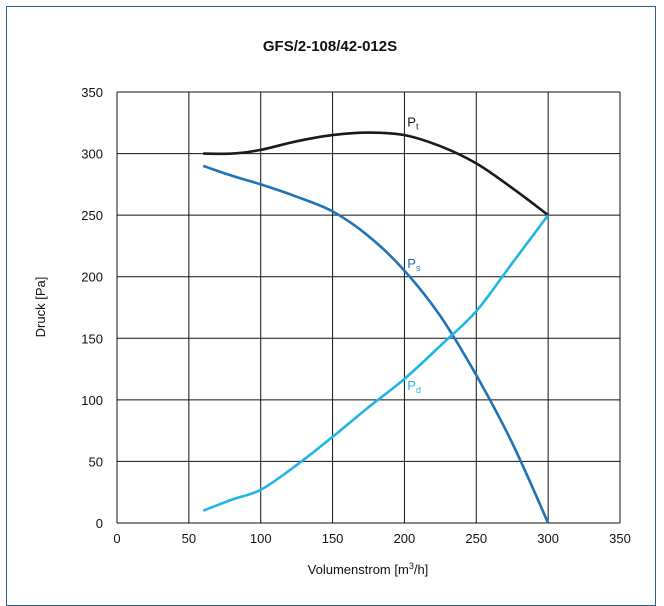  Describe the element at coordinates (620, 538) in the screenshot. I see `x-tick-label: 350` at that location.